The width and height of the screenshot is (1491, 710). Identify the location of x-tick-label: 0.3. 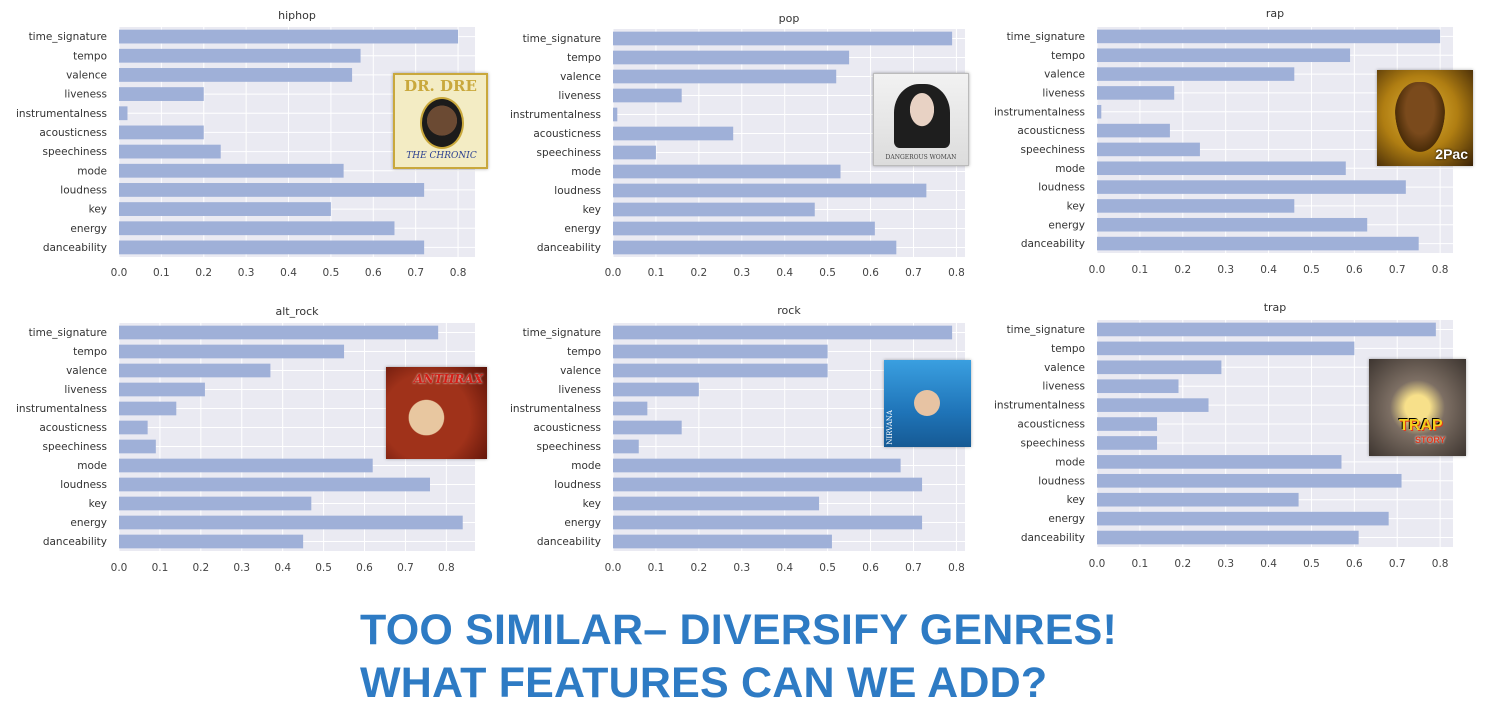
(1225, 564).